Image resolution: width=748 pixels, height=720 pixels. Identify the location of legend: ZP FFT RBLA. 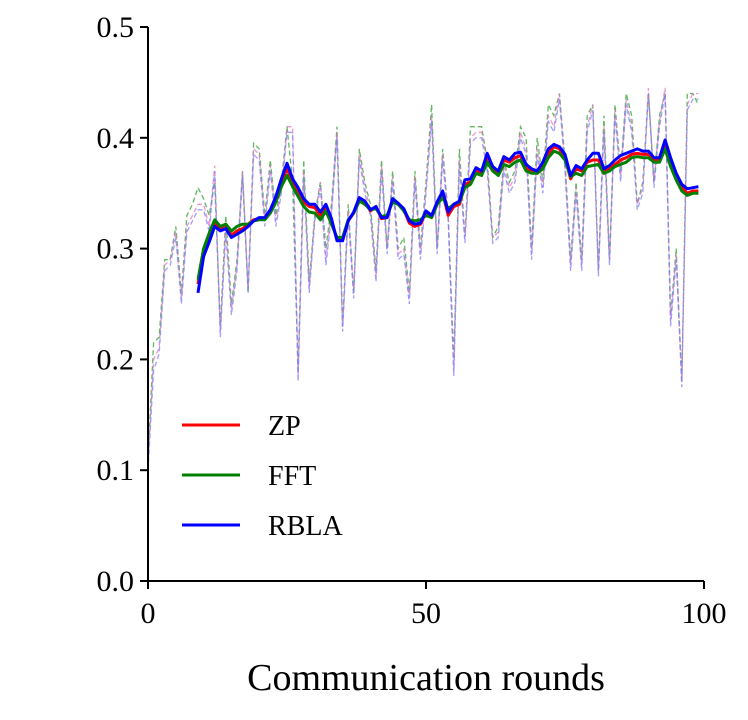
(262, 476).